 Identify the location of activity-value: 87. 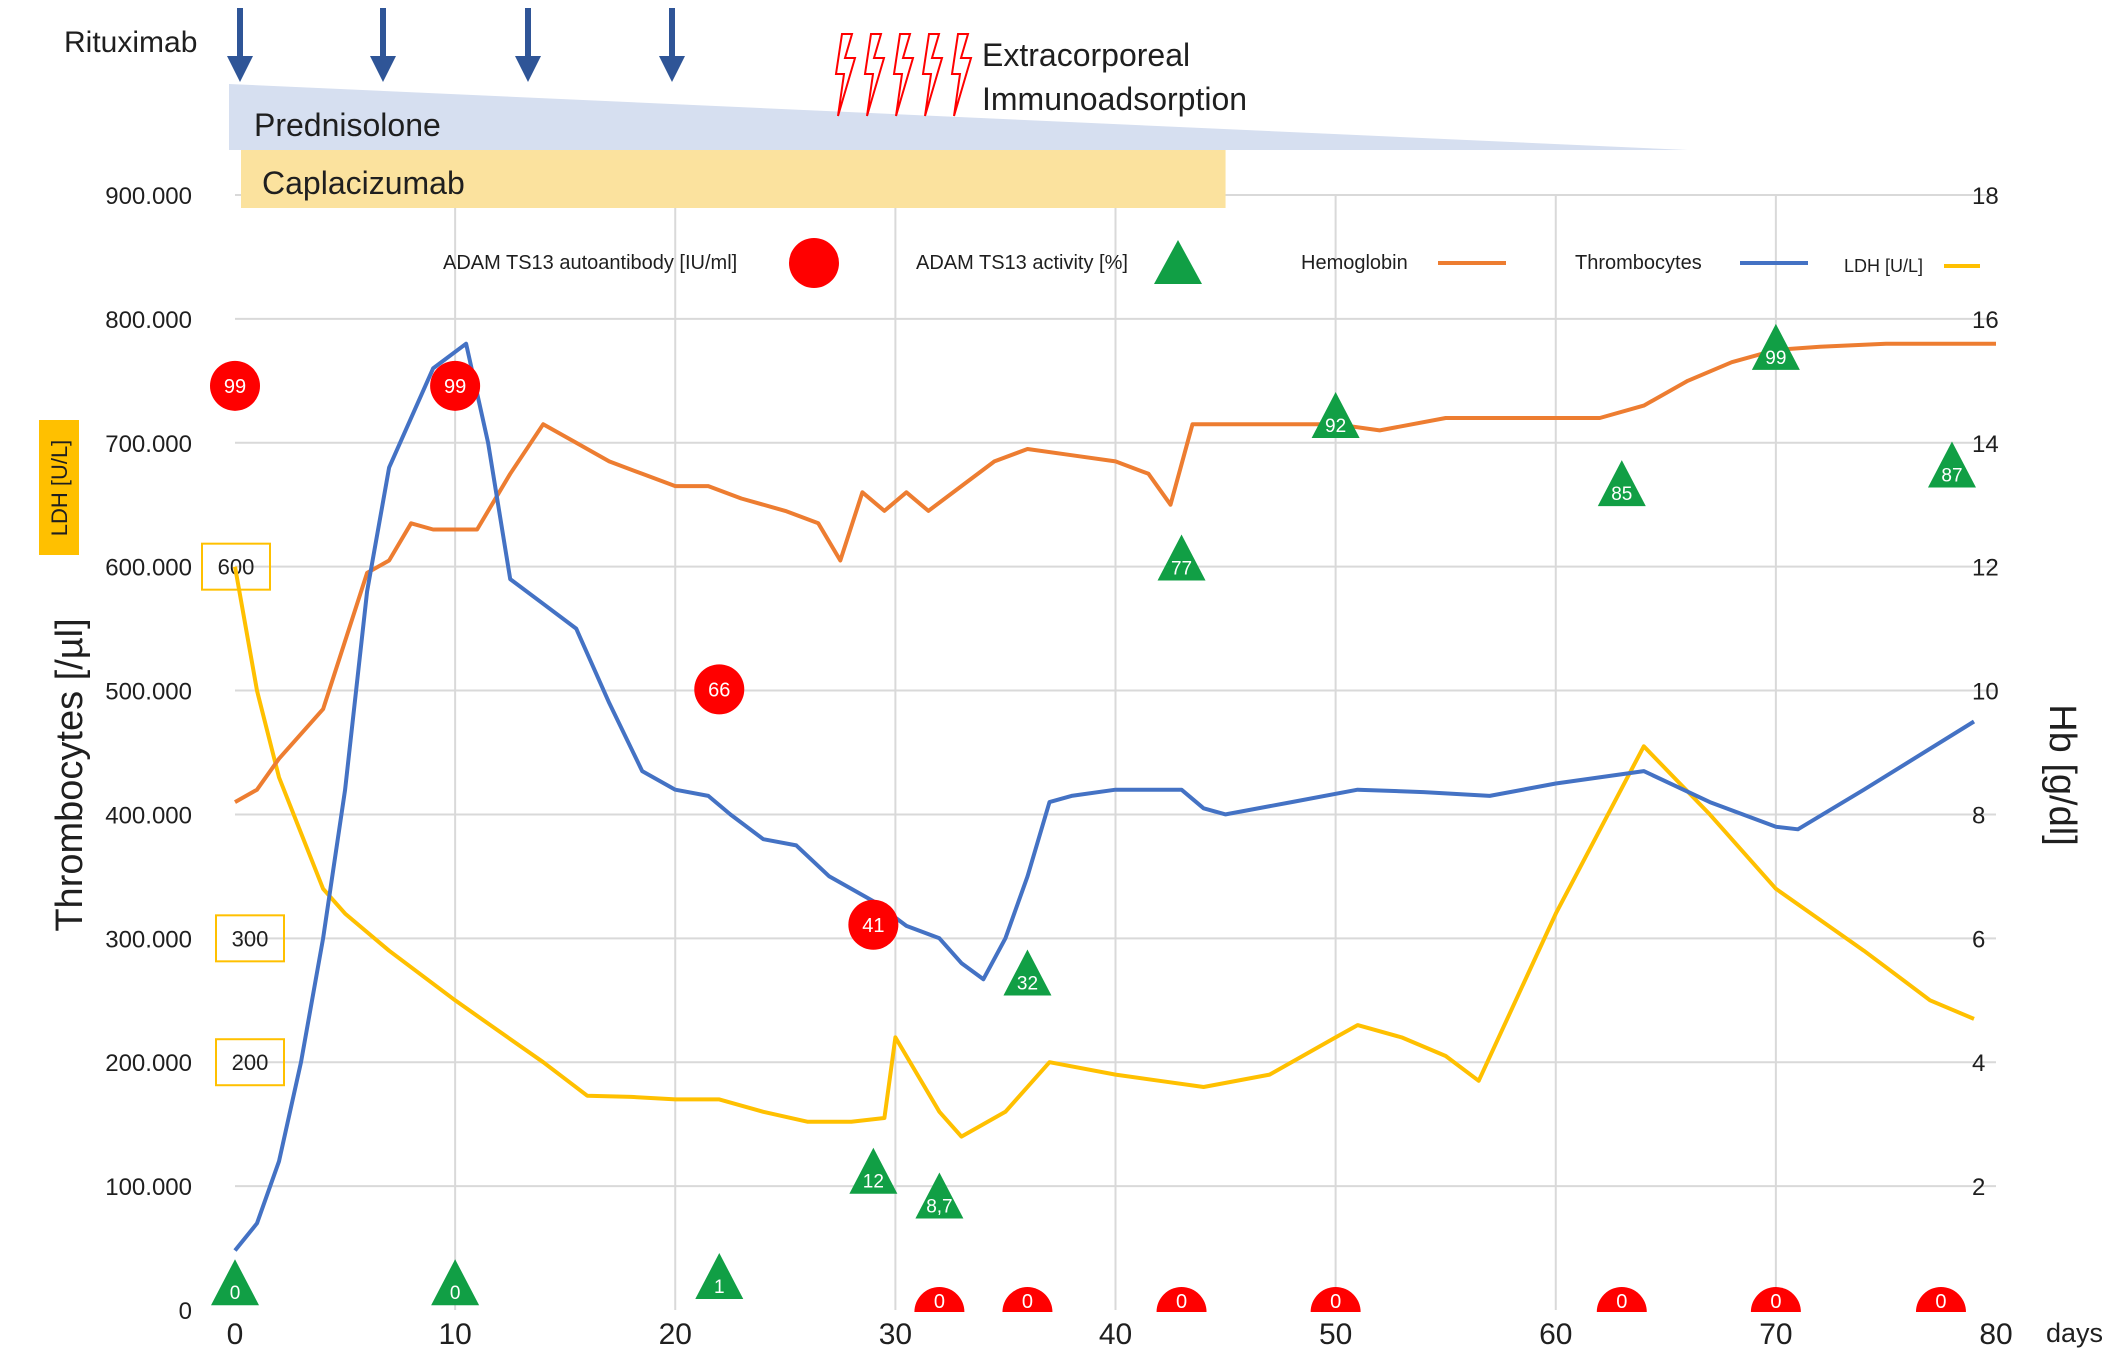
(1951, 476).